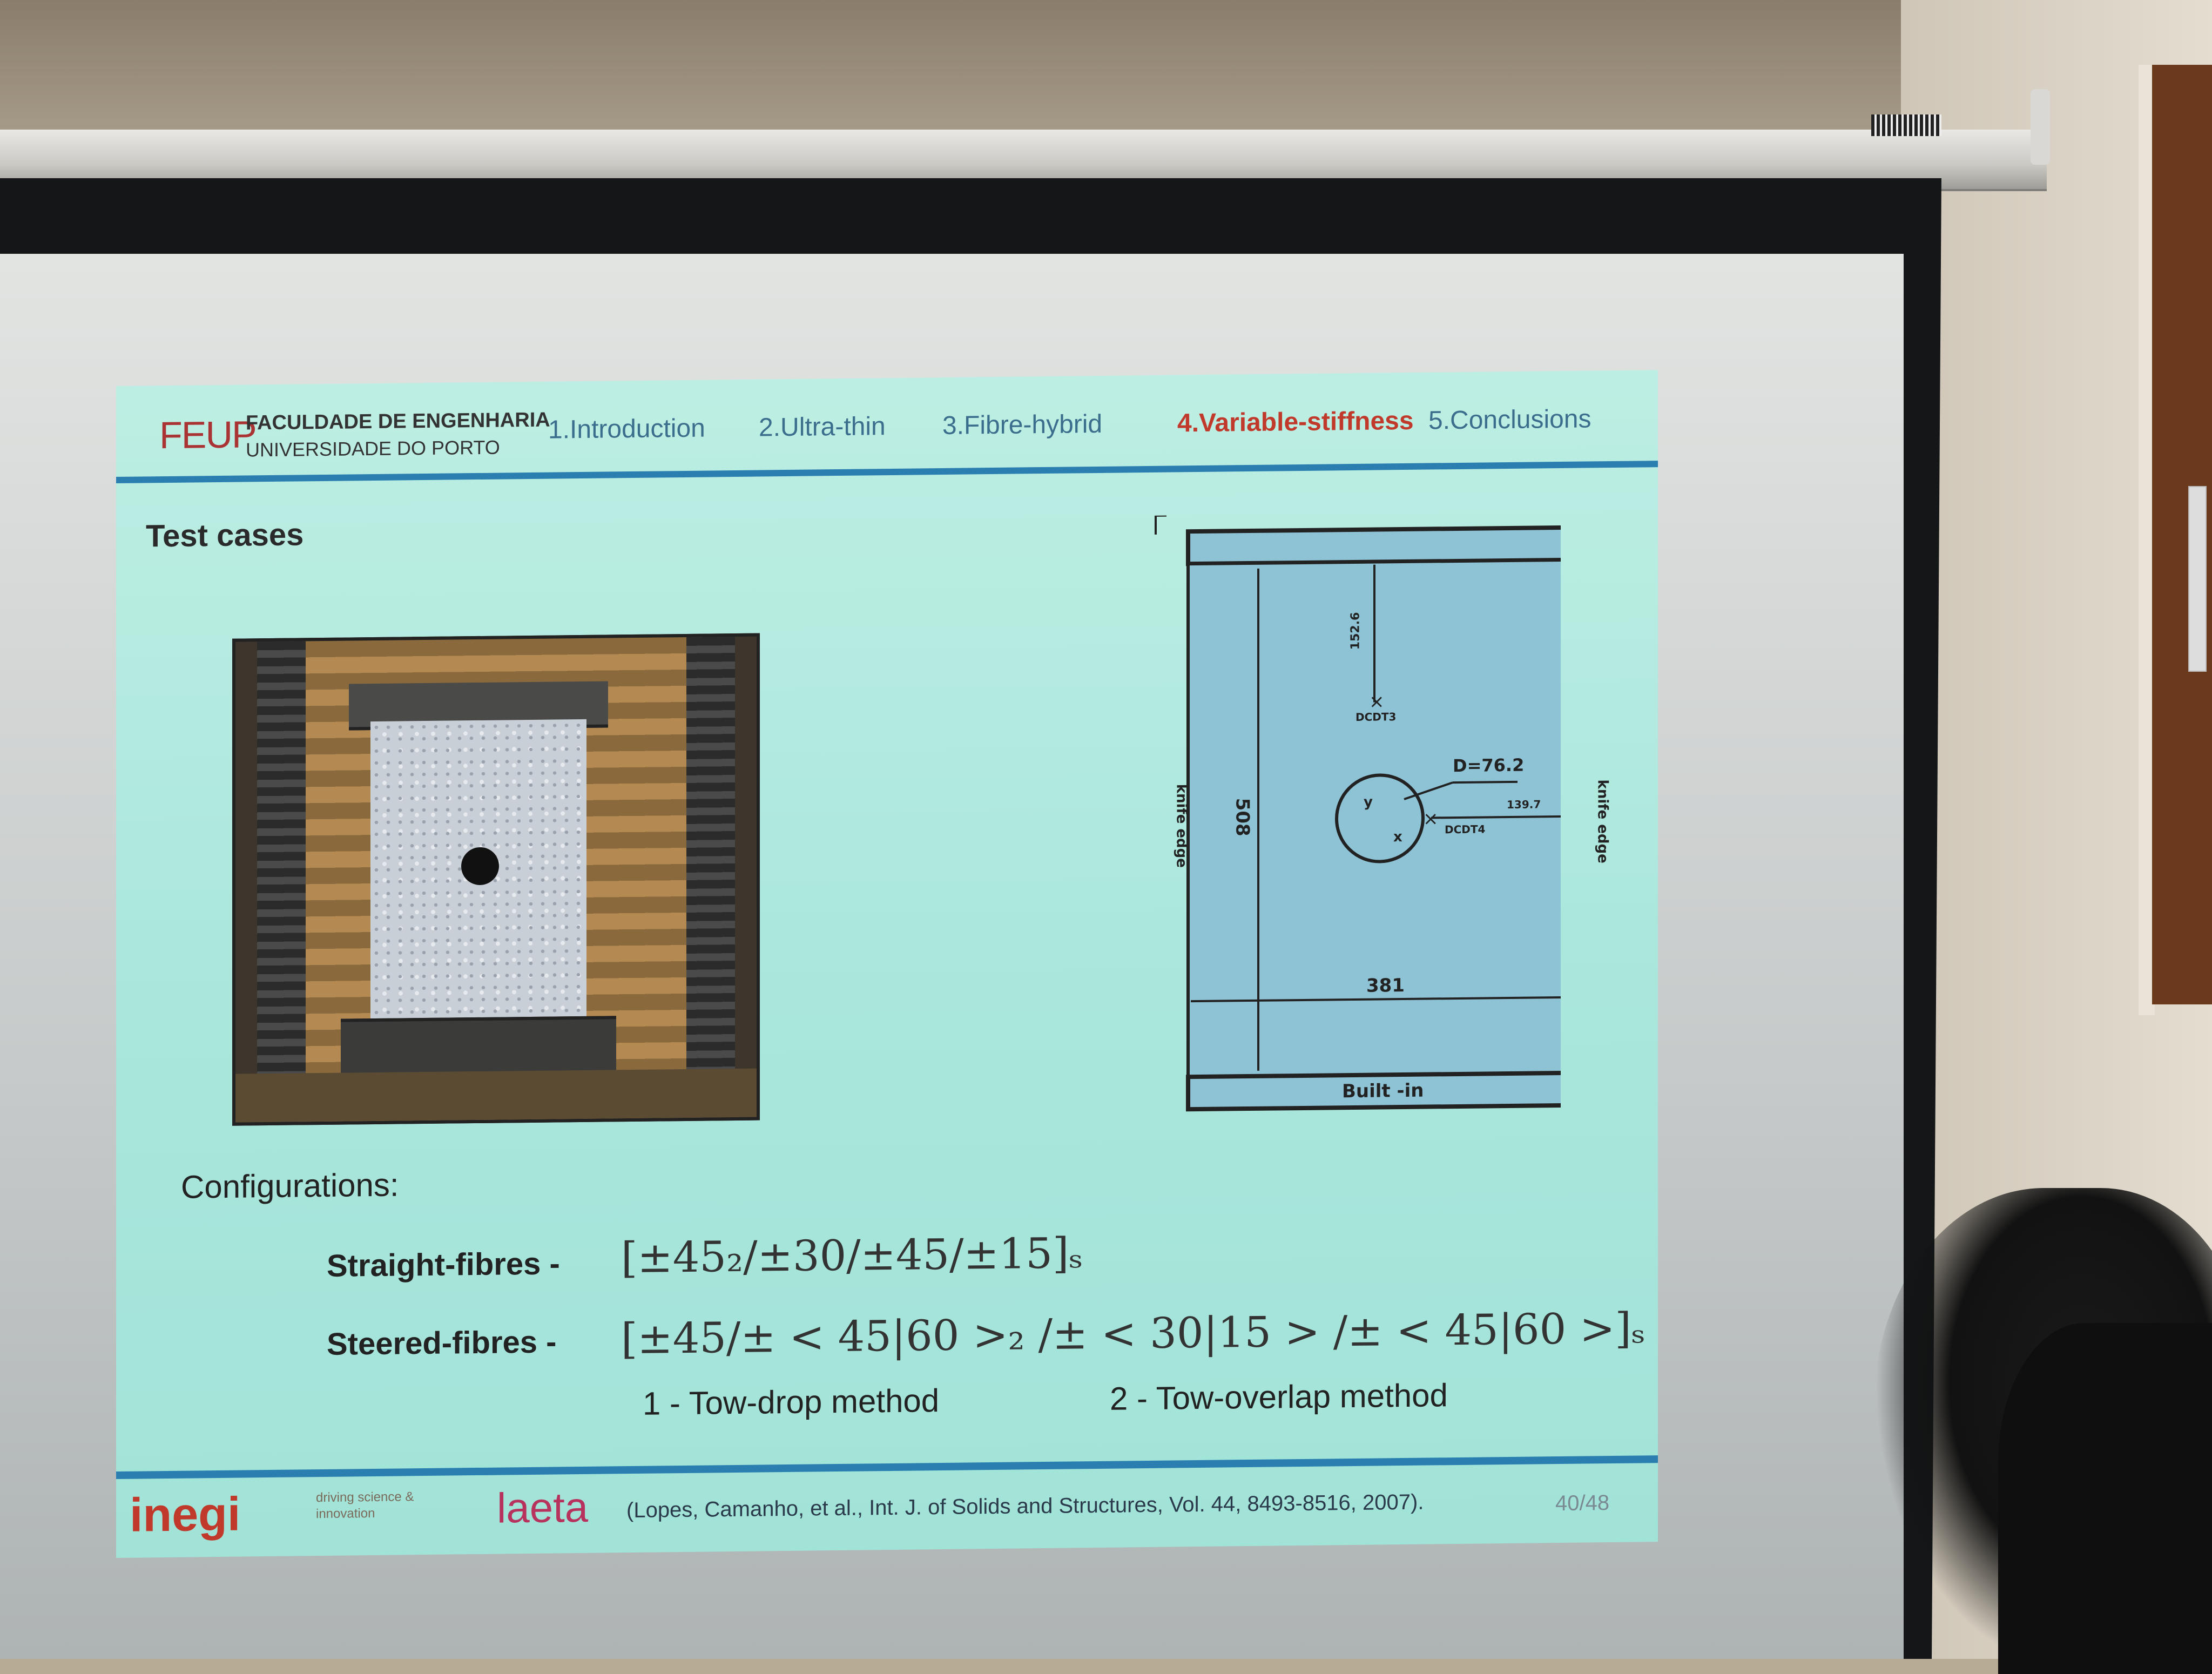  I want to click on test-rig-photo, so click(496, 879).